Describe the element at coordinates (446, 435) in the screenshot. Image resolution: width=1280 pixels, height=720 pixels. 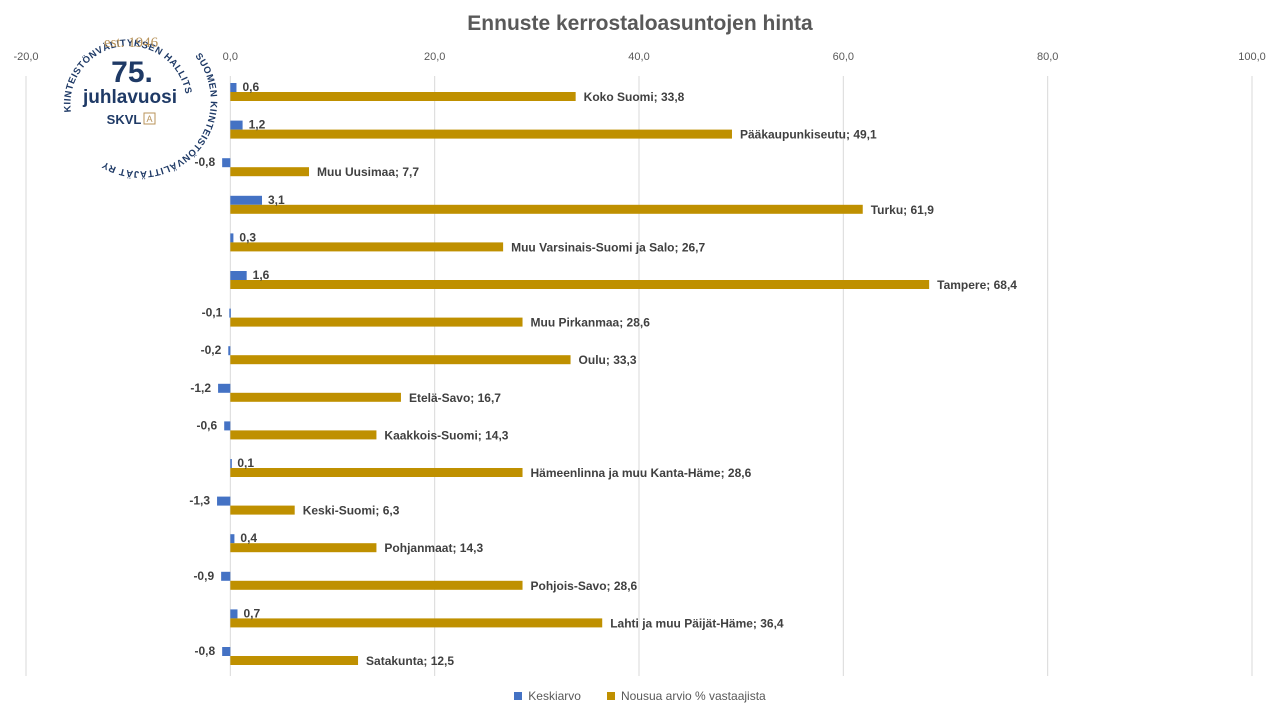
I see `data-label-nousua: Kaakkois-Suomi; 14,3` at that location.